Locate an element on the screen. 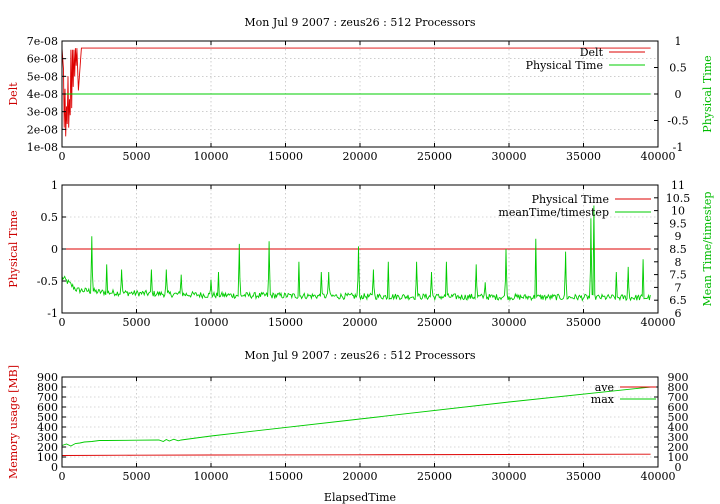 The height and width of the screenshot is (504, 720). y2-tick-label: 600 is located at coordinates (678, 407).